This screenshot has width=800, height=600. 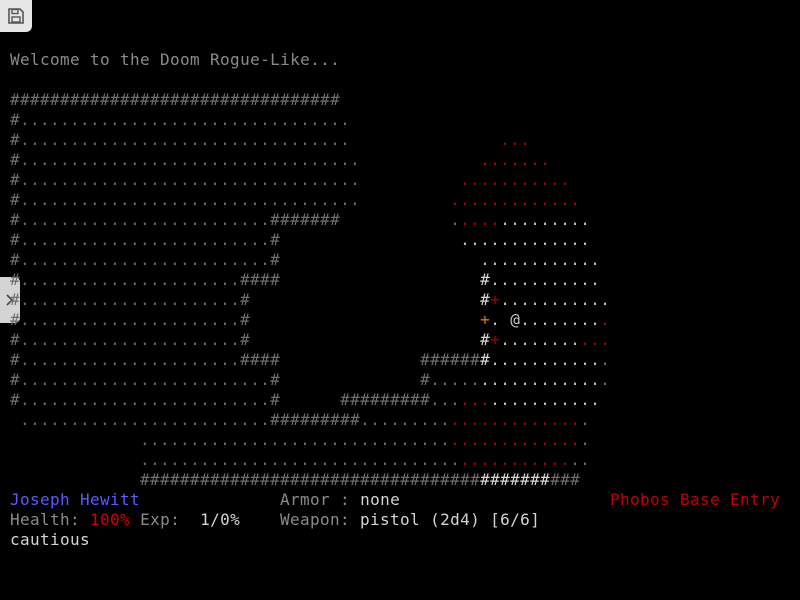 I want to click on armor-line: Armor : none, so click(x=340, y=500).